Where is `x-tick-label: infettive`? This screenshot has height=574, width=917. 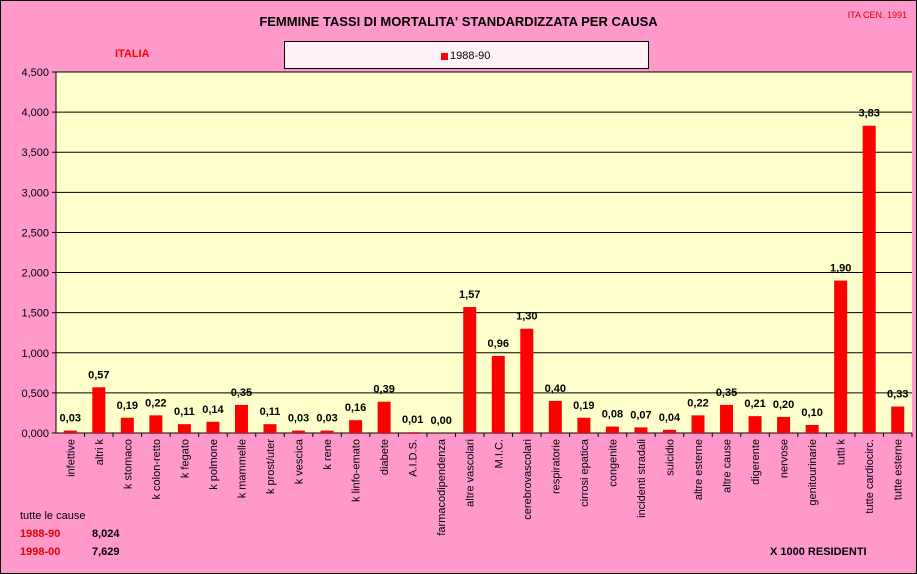
x-tick-label: infettive is located at coordinates (71, 458).